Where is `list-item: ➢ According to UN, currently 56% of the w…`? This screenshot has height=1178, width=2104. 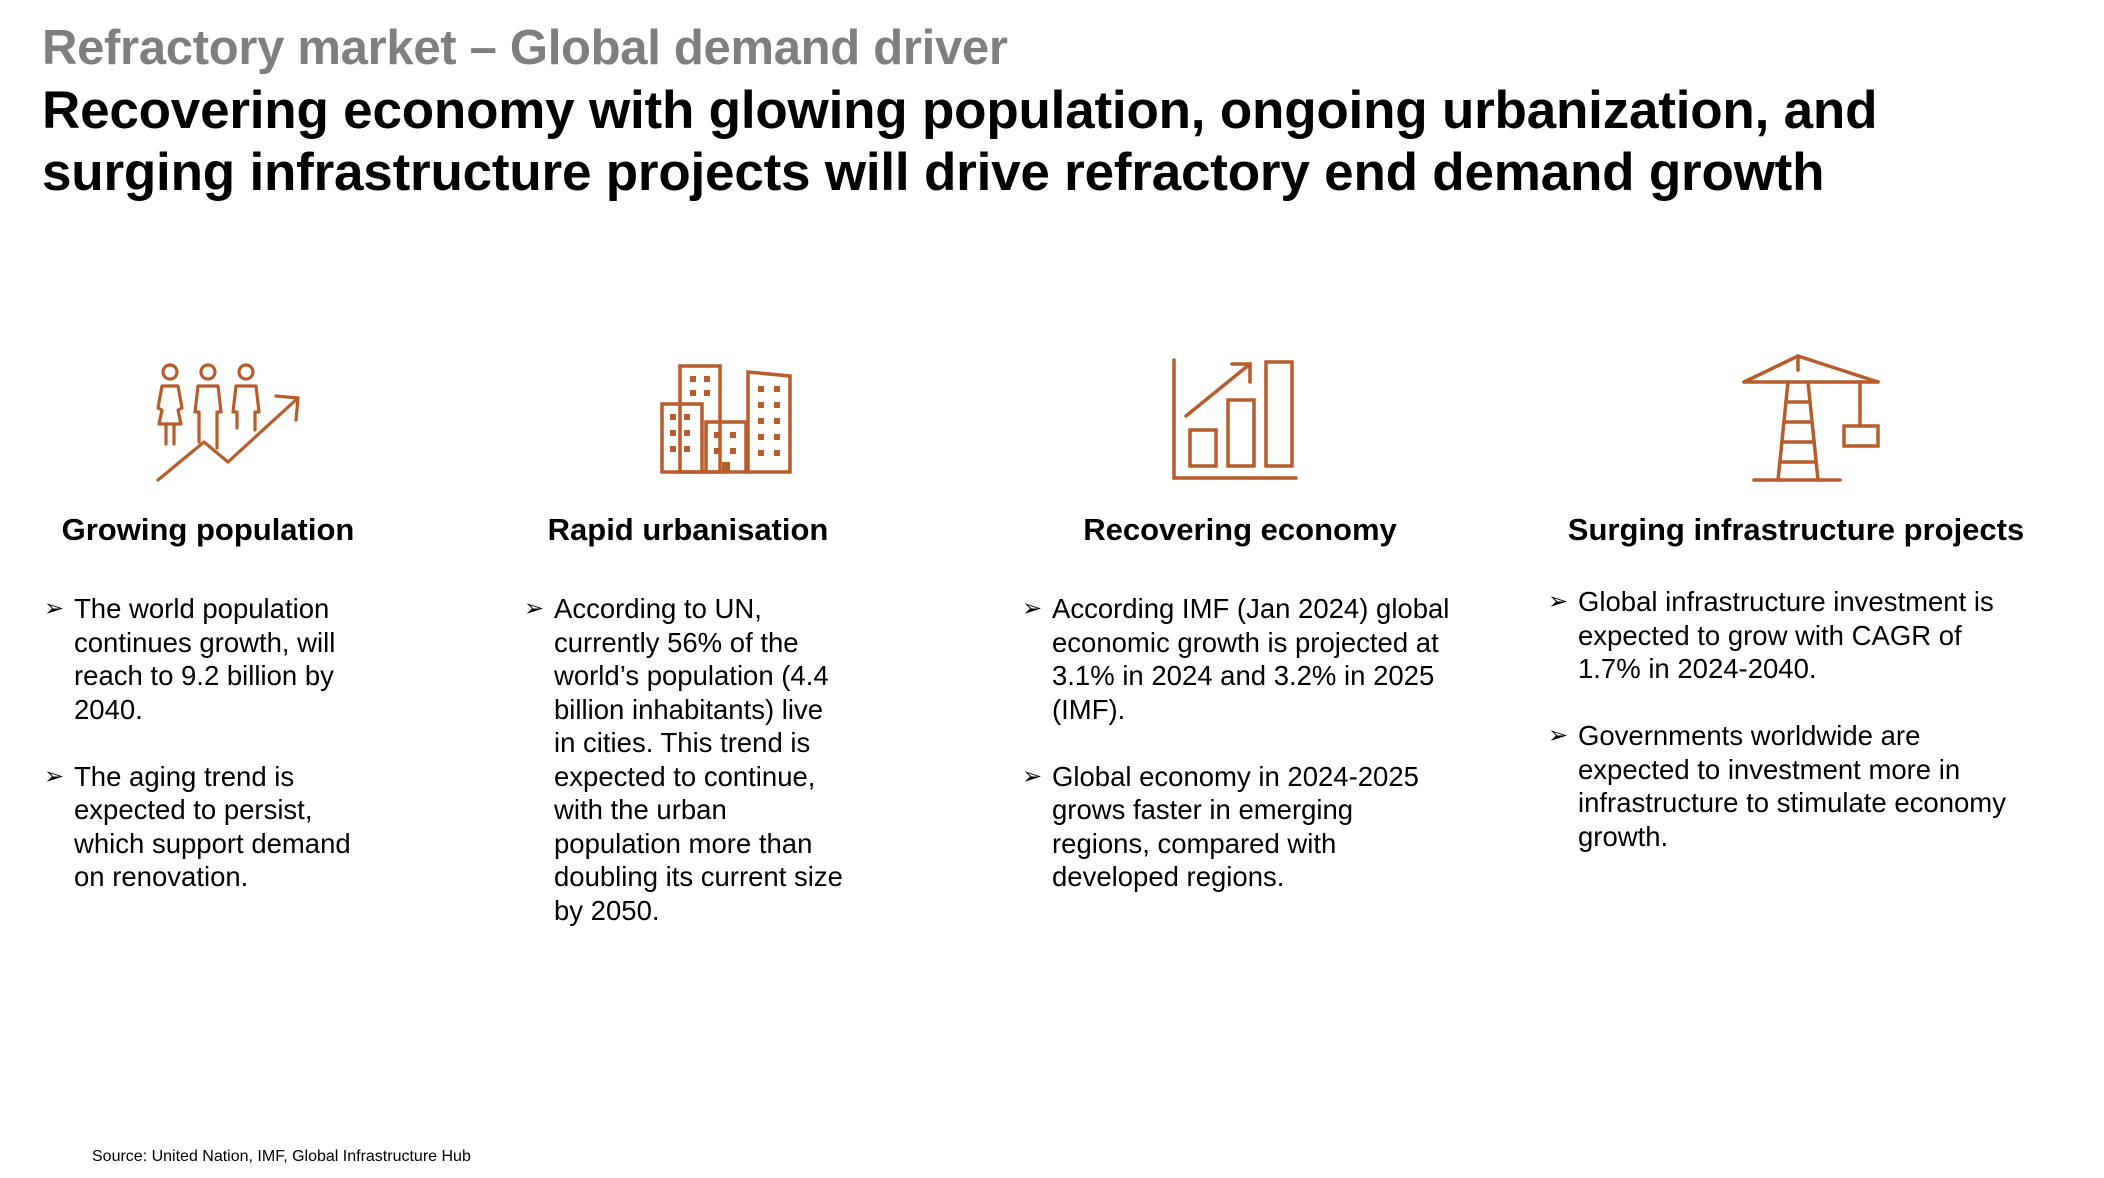 list-item: ➢ According to UN, currently 56% of the w… is located at coordinates (683, 759).